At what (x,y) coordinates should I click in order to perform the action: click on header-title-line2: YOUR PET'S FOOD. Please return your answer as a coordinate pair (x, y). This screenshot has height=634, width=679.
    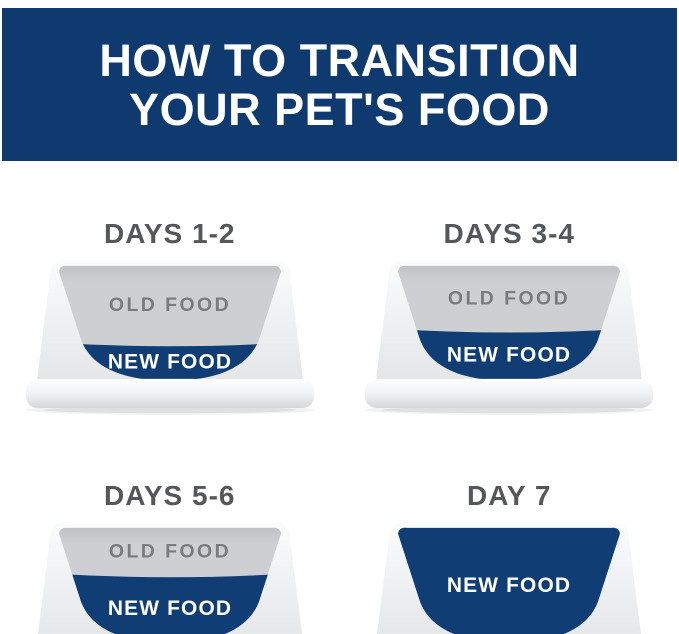
    Looking at the image, I should click on (339, 109).